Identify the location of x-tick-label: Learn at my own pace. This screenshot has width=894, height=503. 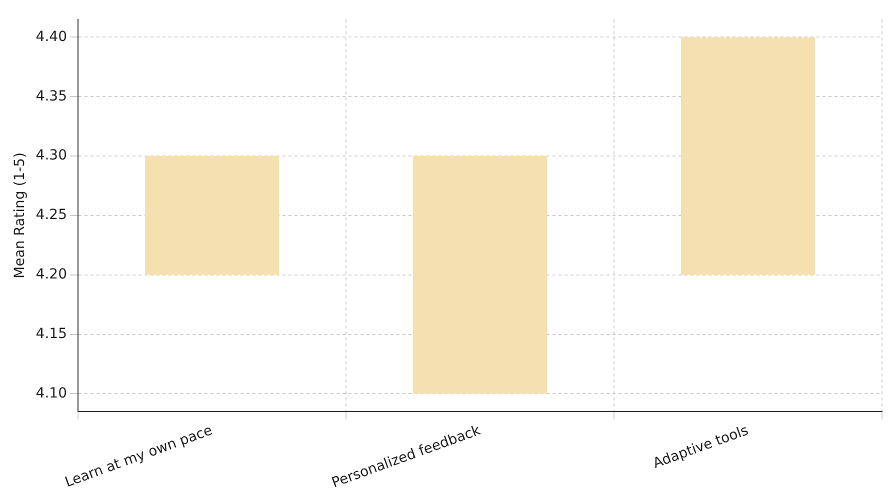
(139, 456).